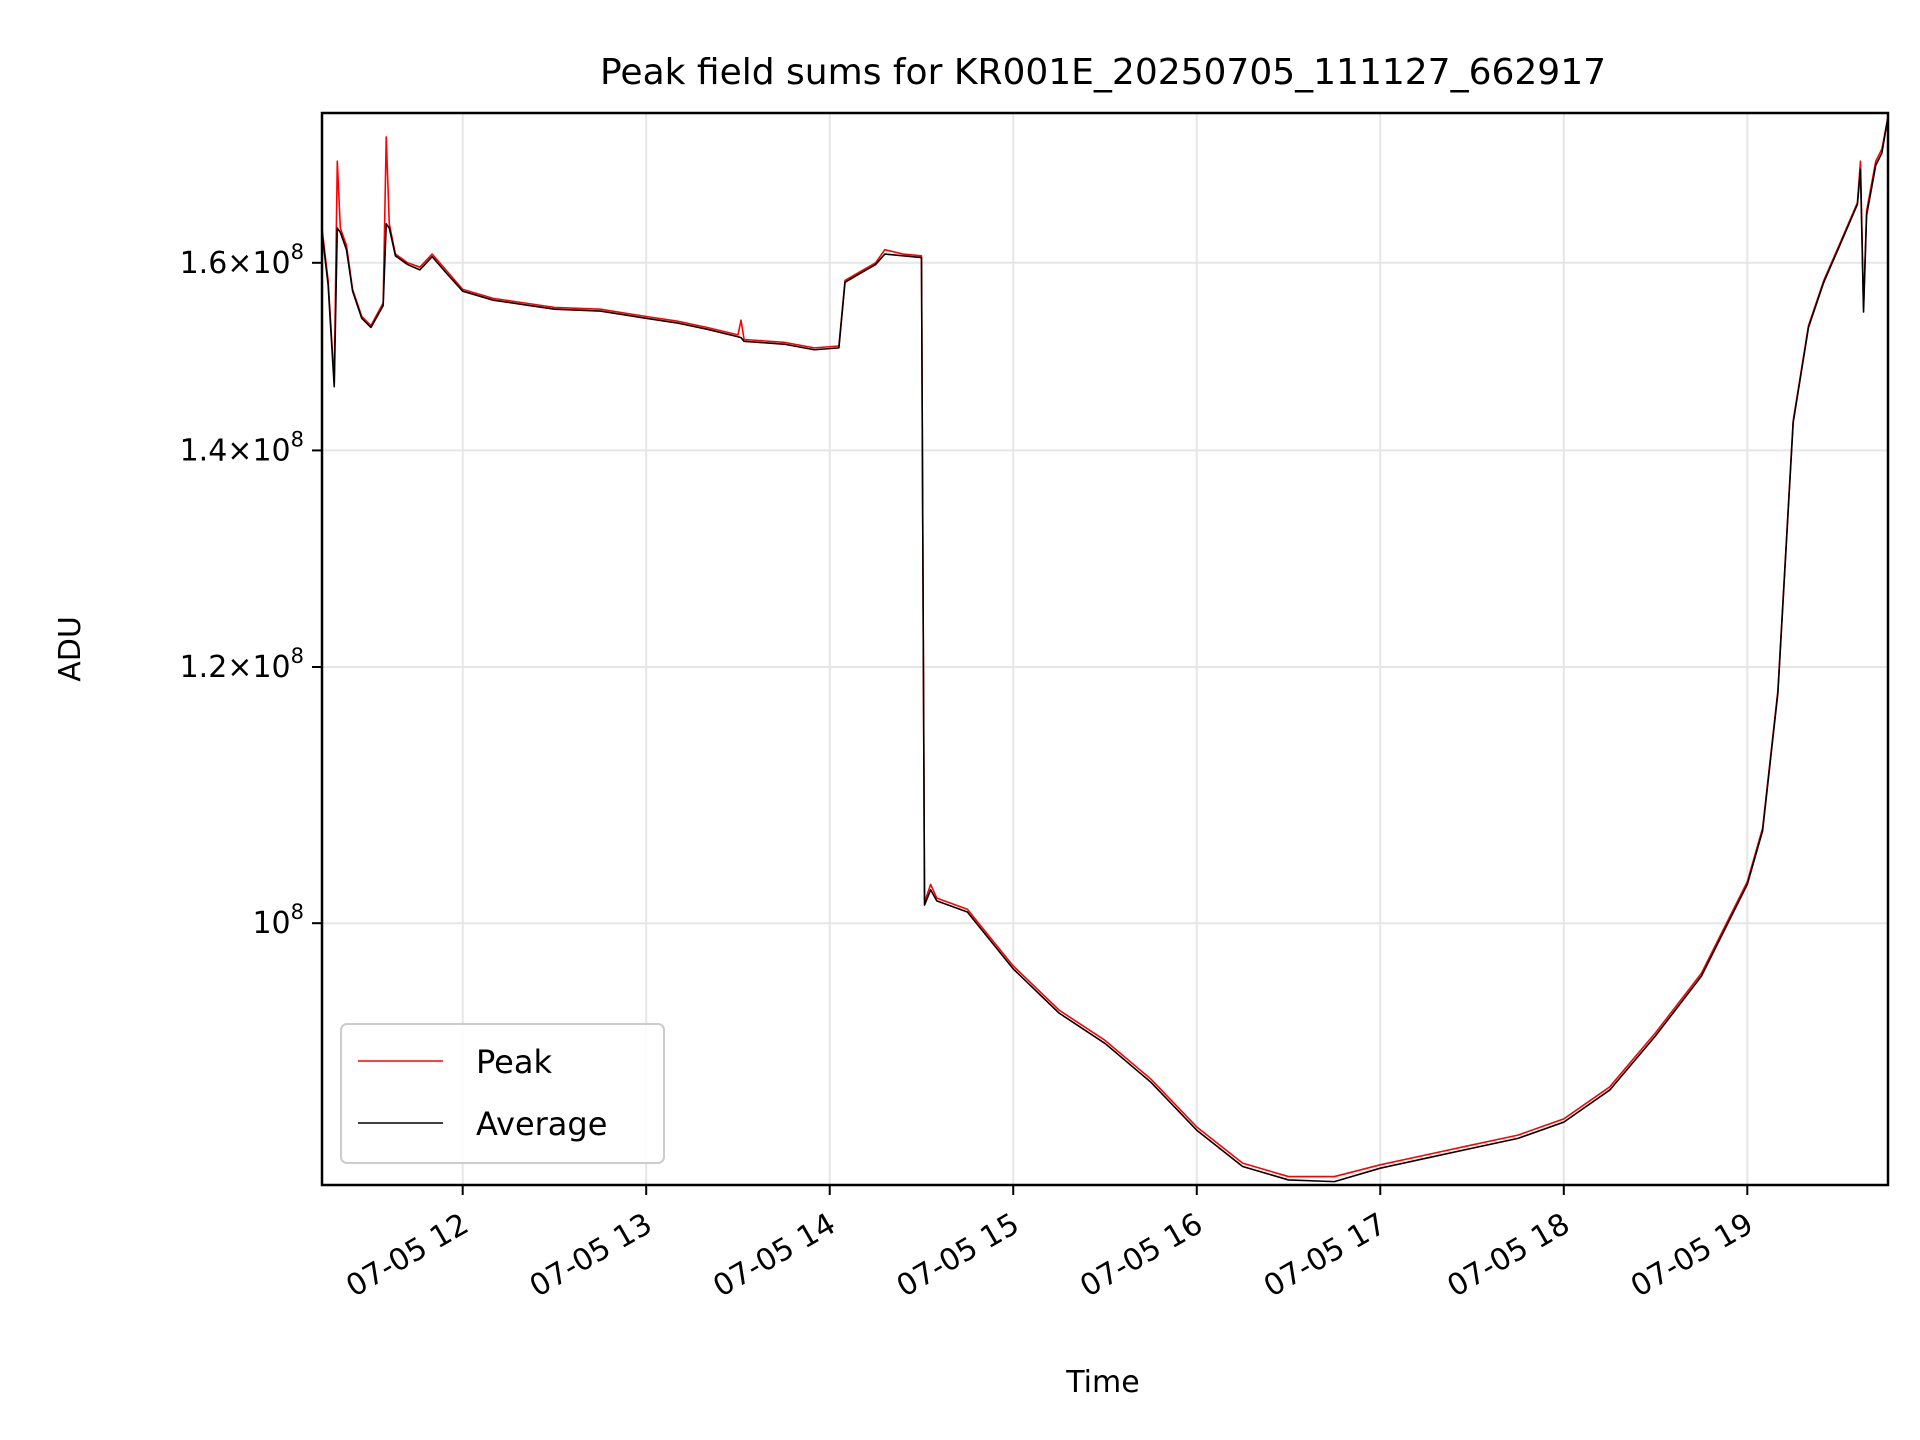  What do you see at coordinates (204, 450) in the screenshot?
I see `y-tick-mantissa: 1.4` at bounding box center [204, 450].